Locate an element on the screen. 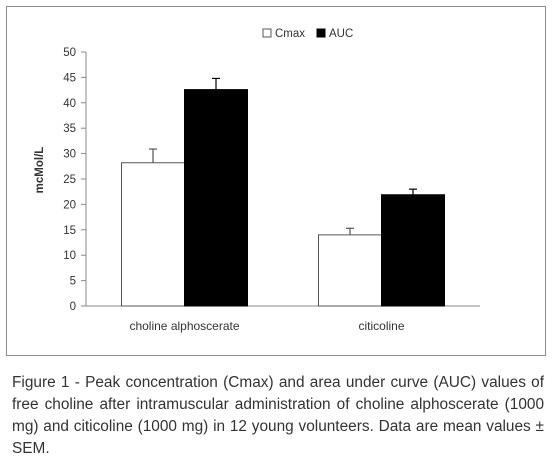 The width and height of the screenshot is (554, 469). y-ticks: 0 5 10 15 20 25 30 35 40 45 50 is located at coordinates (74, 180).